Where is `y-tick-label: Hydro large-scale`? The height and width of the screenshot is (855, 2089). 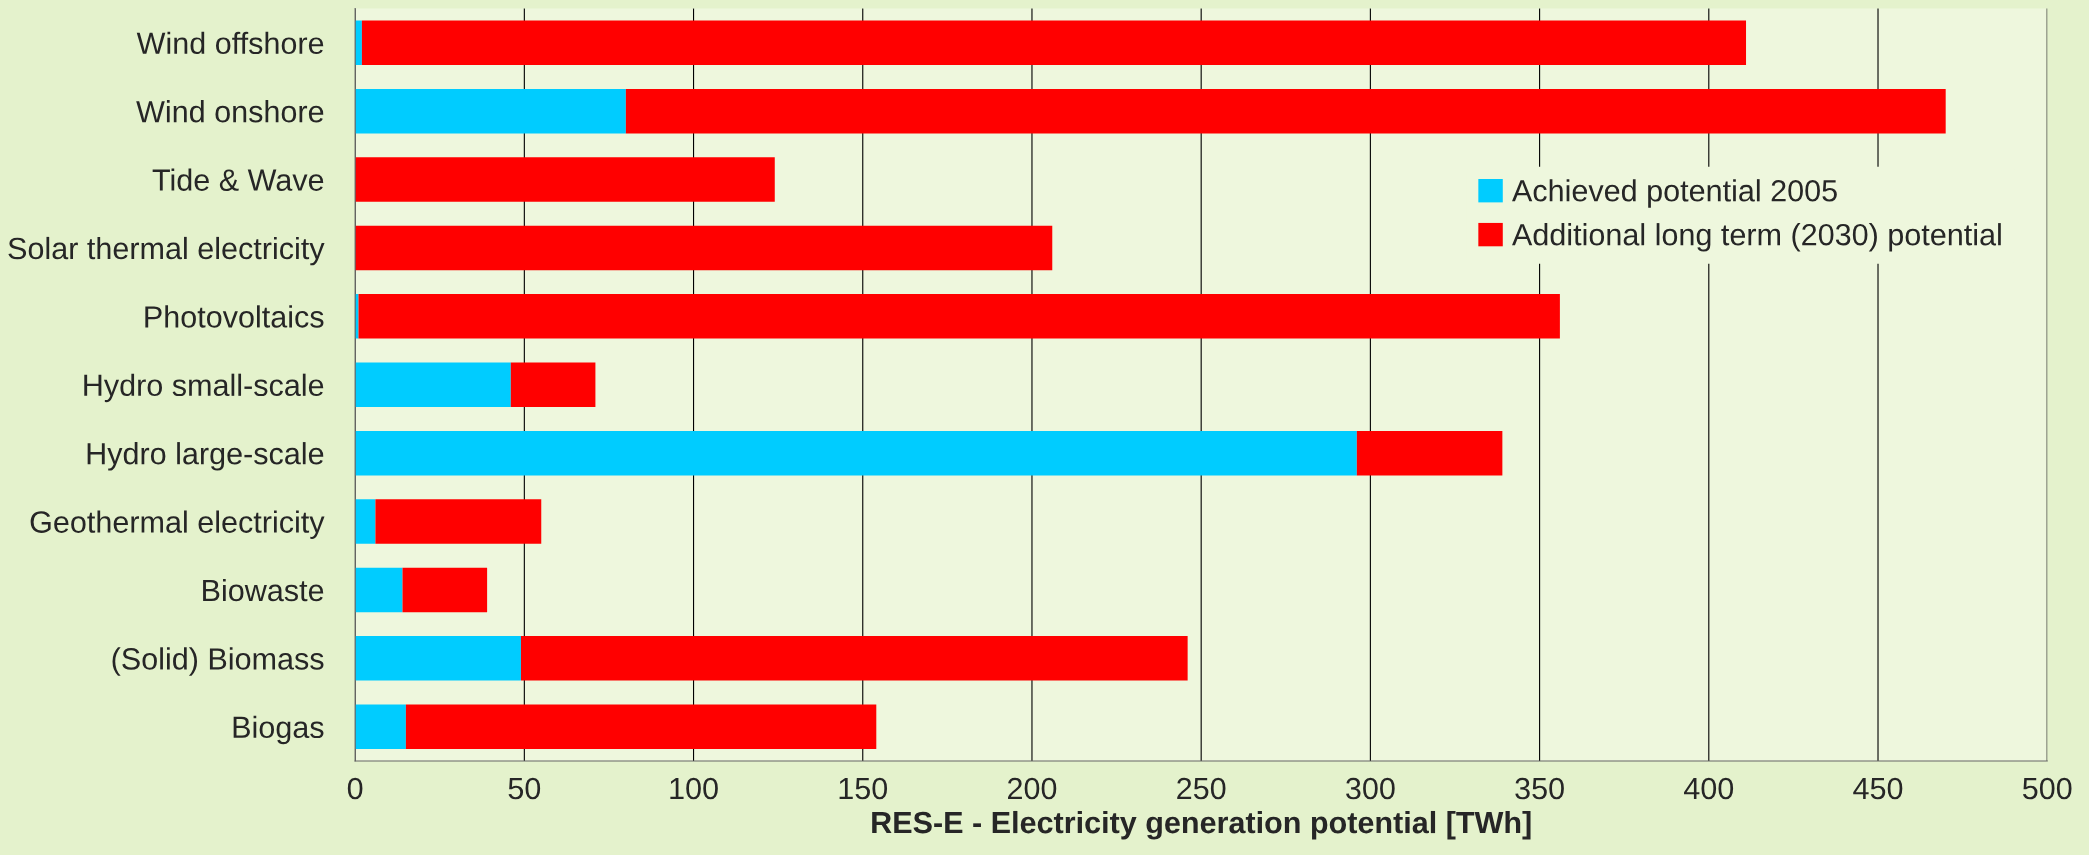
y-tick-label: Hydro large-scale is located at coordinates (205, 456).